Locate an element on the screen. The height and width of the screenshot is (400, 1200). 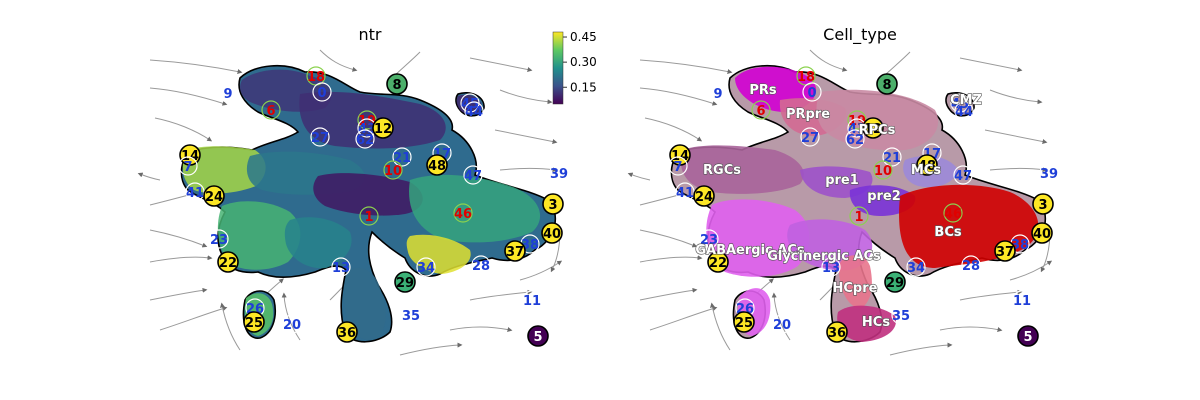
cluster-node-label: 24 is located at coordinates (704, 197).